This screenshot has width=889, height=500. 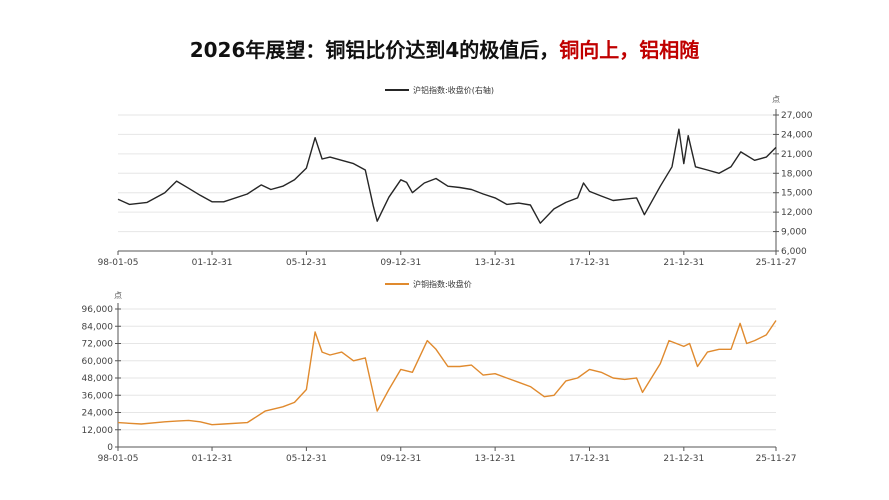 I want to click on y-tick-label: 84,000, so click(x=98, y=327).